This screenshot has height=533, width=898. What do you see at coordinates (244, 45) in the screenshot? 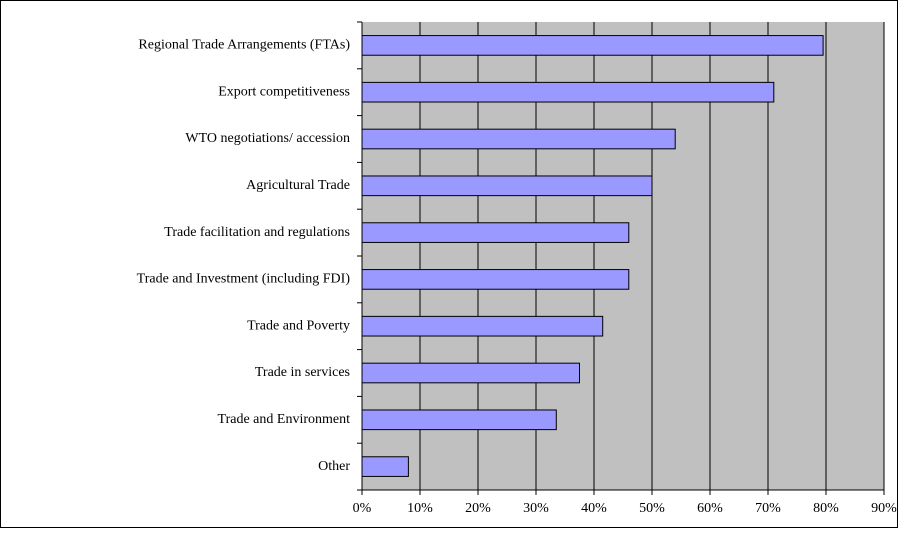
I see `y-tick-label: Regional Trade Arrangements (FTAs)` at bounding box center [244, 45].